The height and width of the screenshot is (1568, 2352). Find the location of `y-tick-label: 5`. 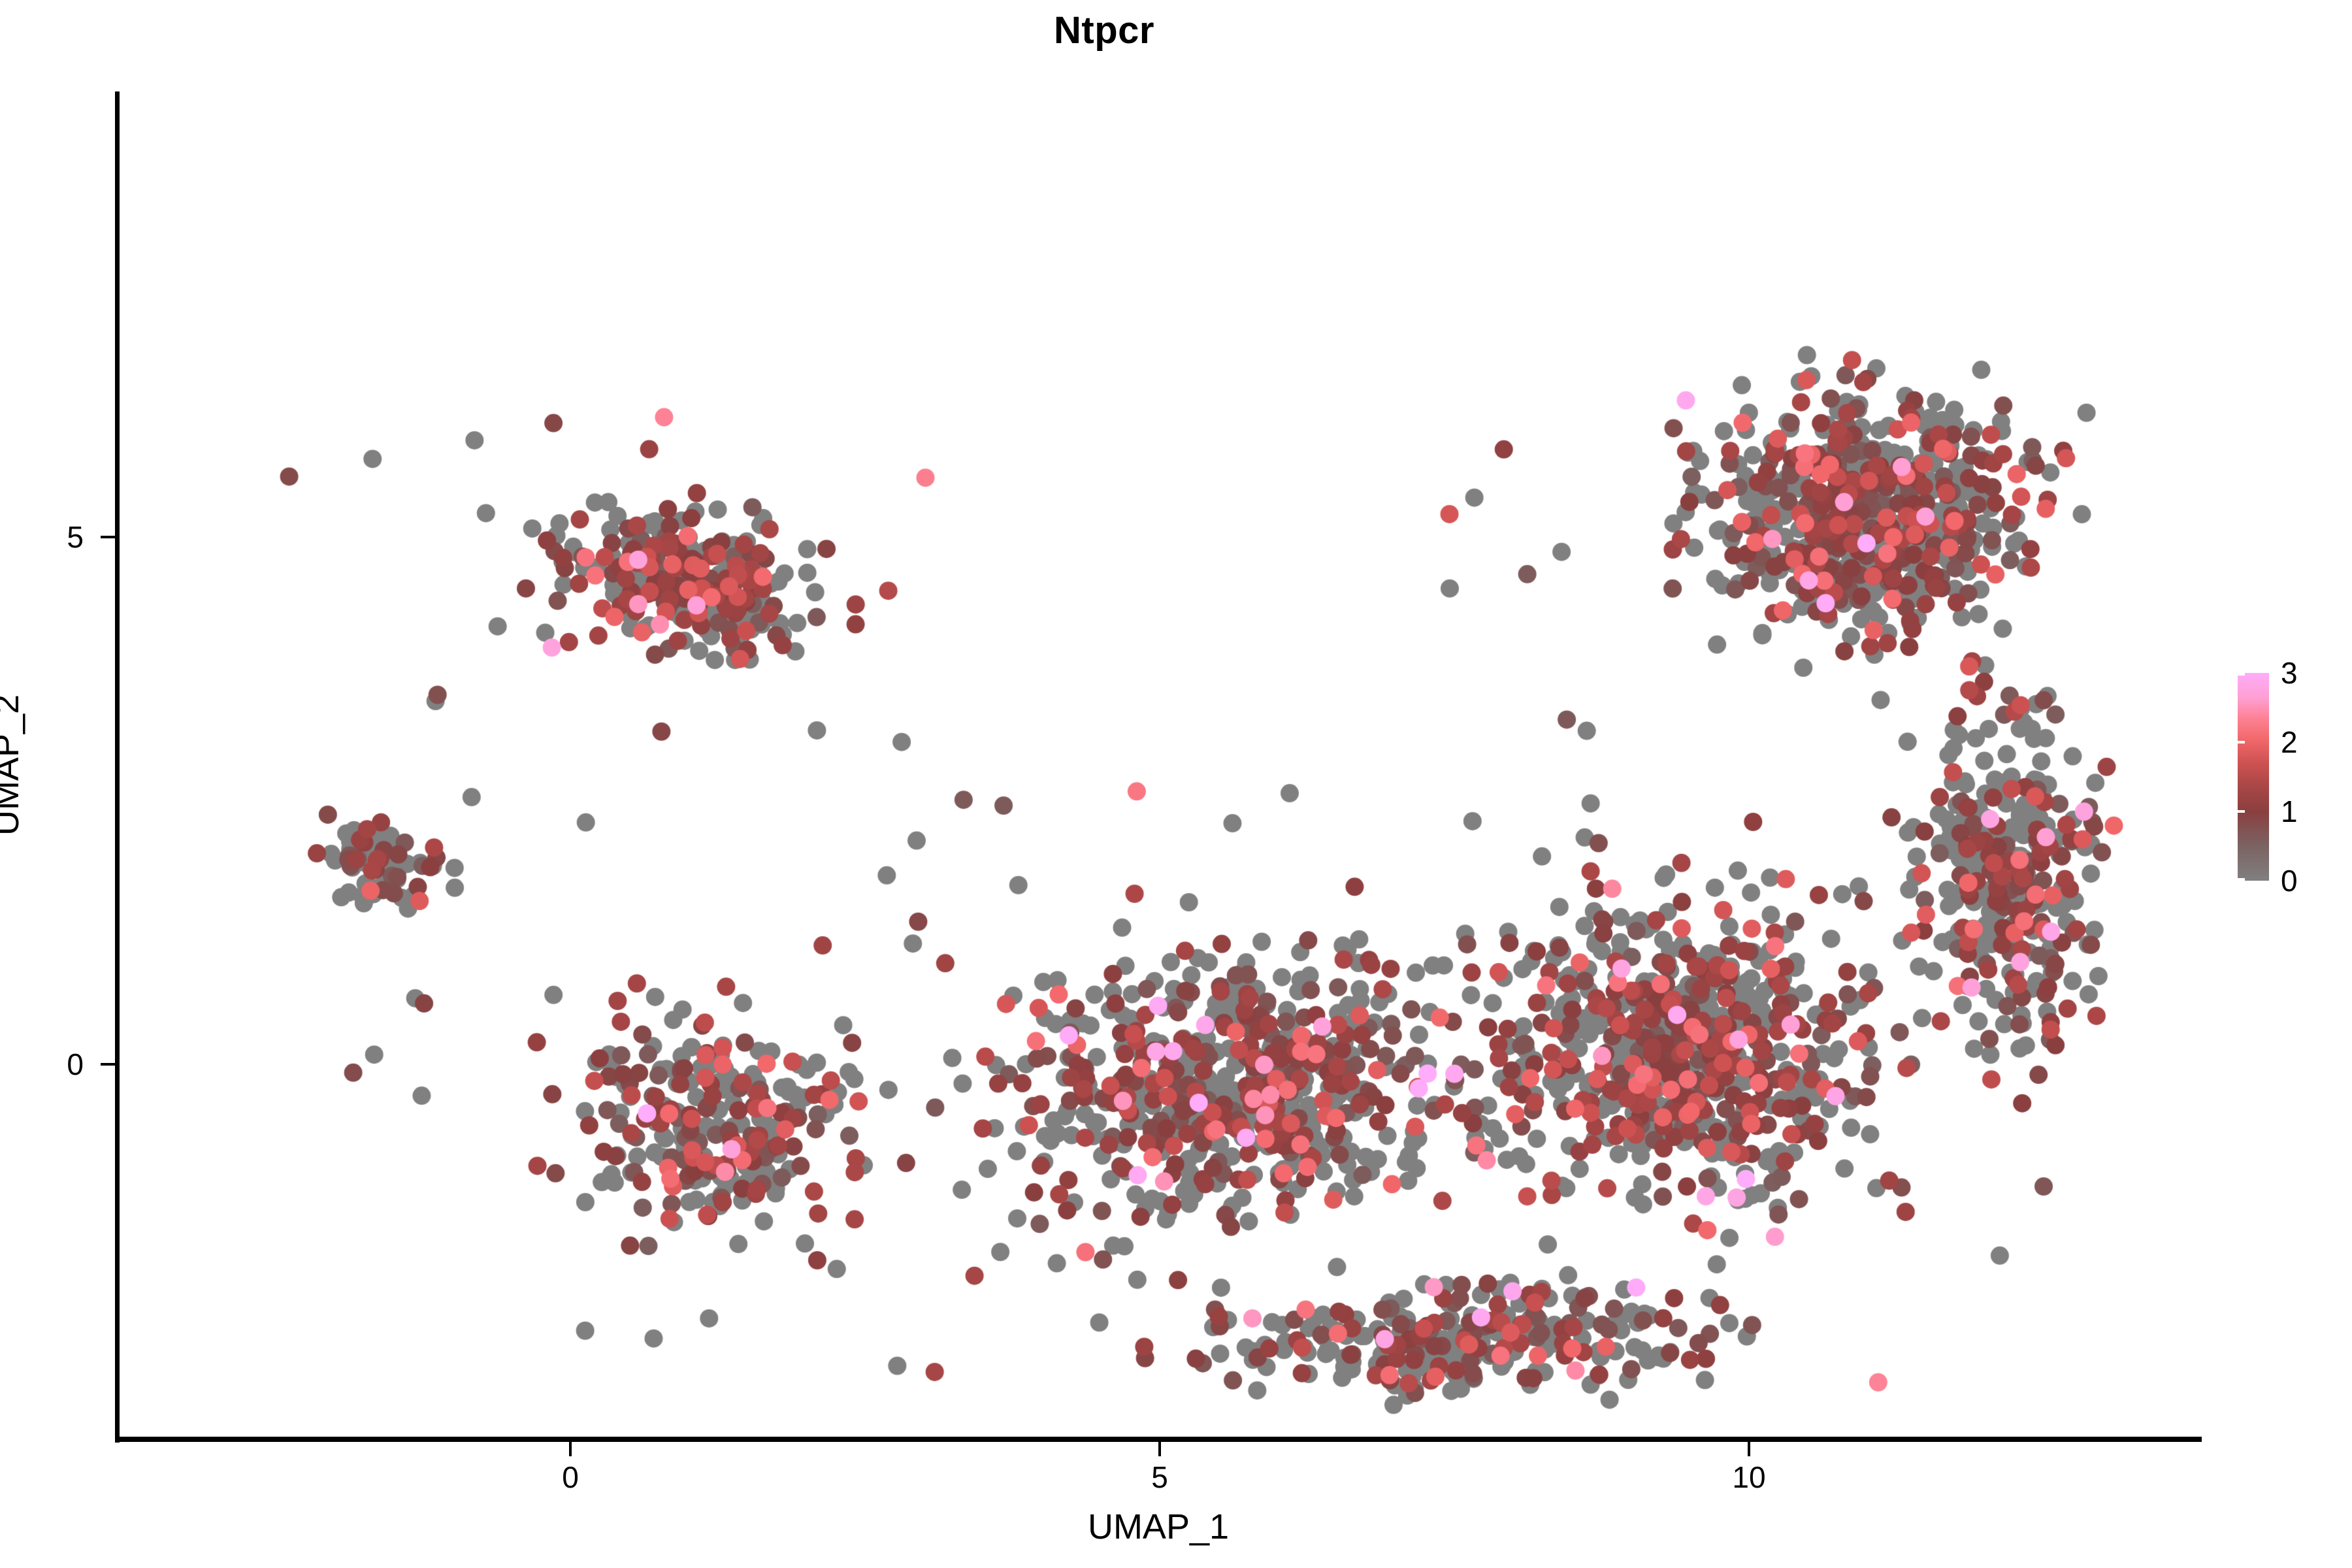

y-tick-label: 5 is located at coordinates (75, 537).